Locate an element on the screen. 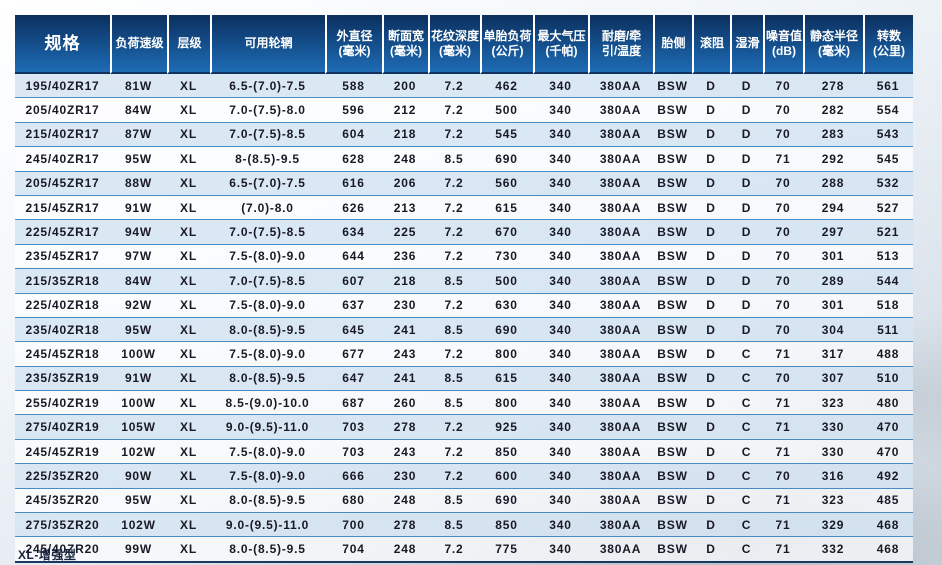 Image resolution: width=942 pixels, height=565 pixels. table-cell: 105W is located at coordinates (138, 427).